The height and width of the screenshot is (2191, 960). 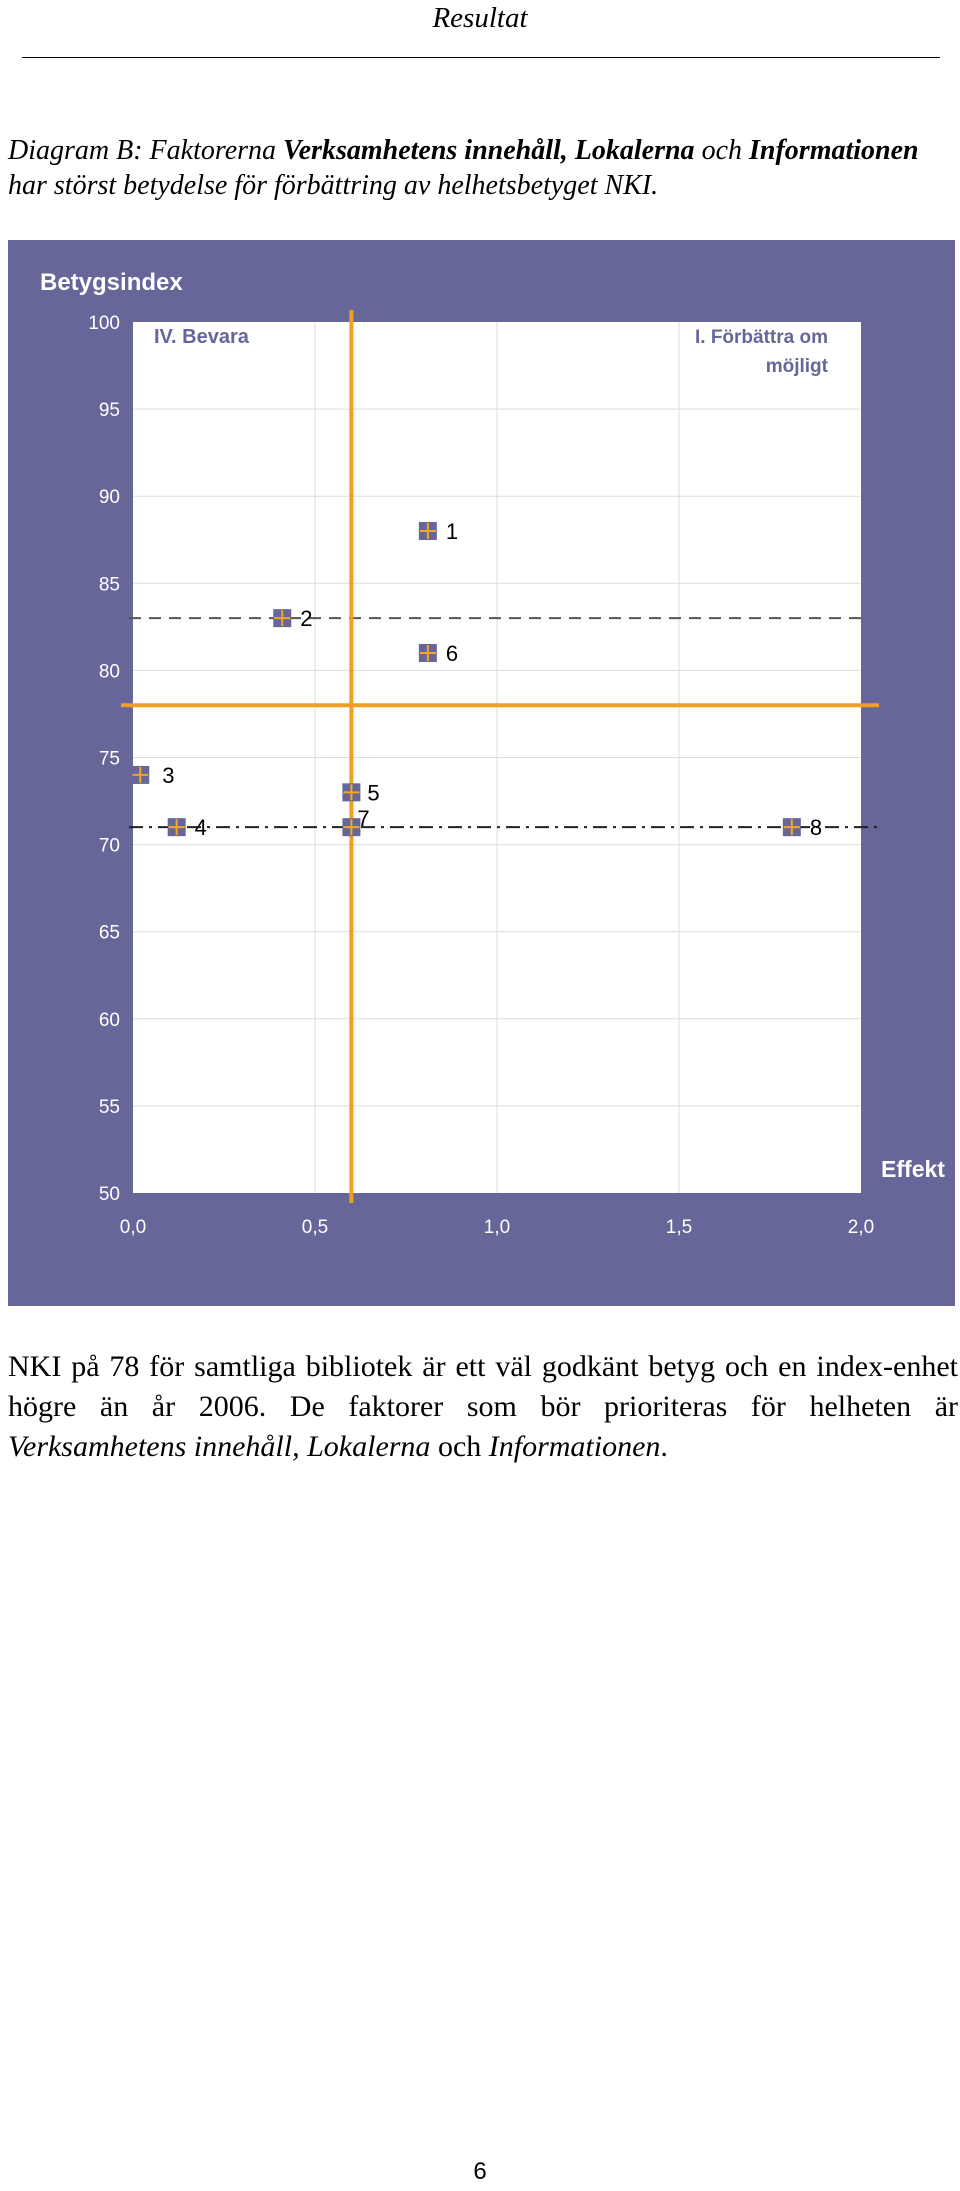 What do you see at coordinates (834, 150) in the screenshot?
I see `caption-bold-2: Informationen` at bounding box center [834, 150].